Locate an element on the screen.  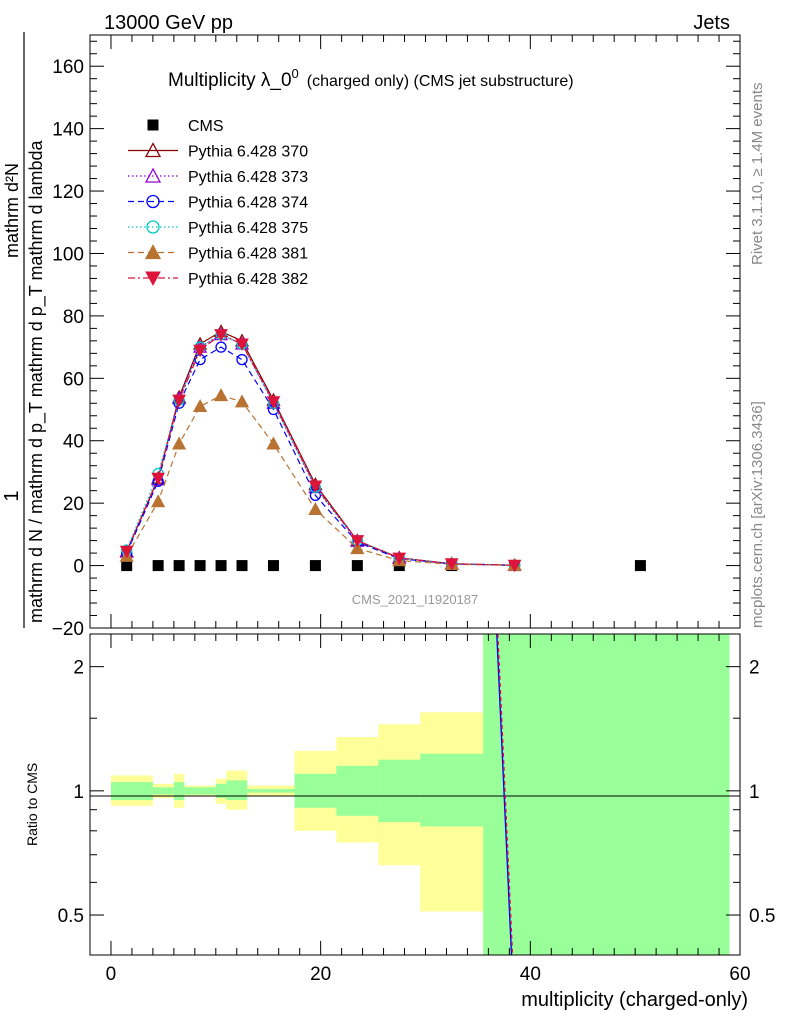
legend-label: Pythia 6.428 373 is located at coordinates (248, 177).